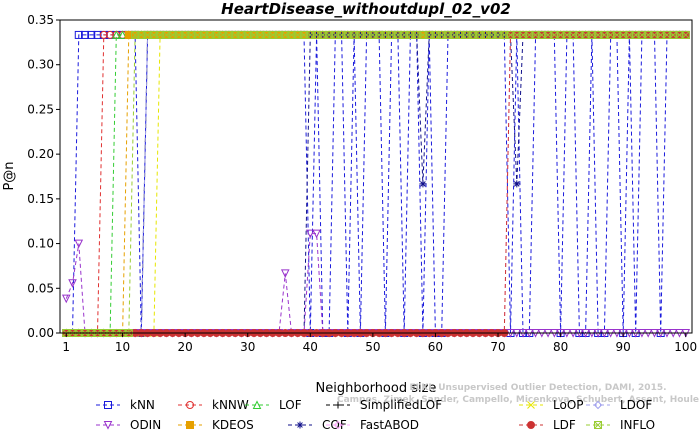 The image size is (699, 434). What do you see at coordinates (623, 347) in the screenshot?
I see `x-tick-label: 90` at bounding box center [623, 347].